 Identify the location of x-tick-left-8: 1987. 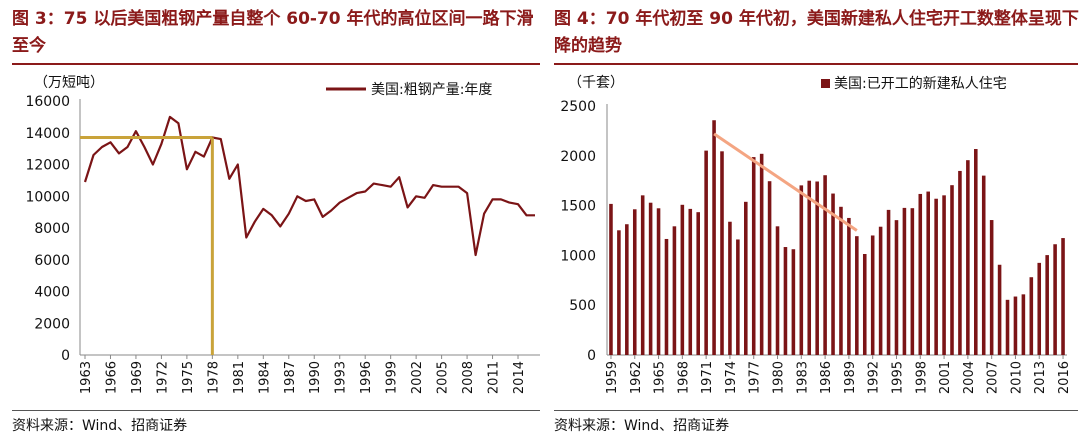
(290, 377).